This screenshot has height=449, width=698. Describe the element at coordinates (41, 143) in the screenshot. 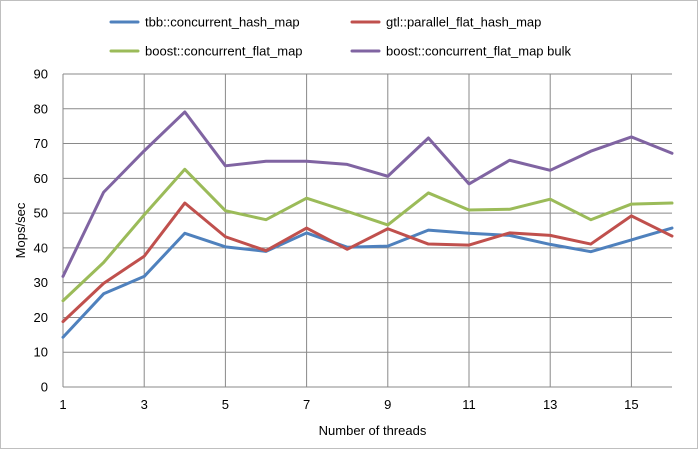

I see `y-tick-label: 70` at that location.